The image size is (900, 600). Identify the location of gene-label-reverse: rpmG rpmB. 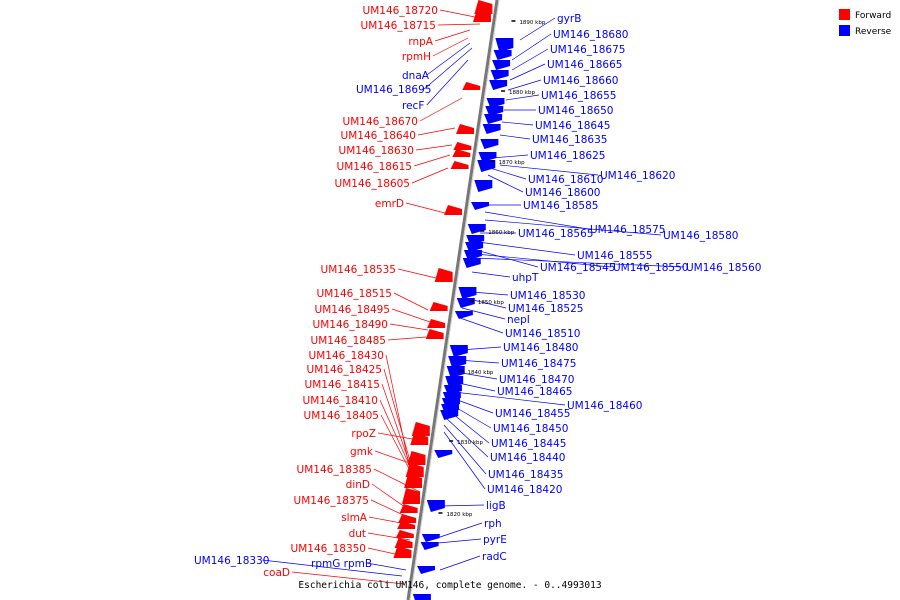
(341, 564).